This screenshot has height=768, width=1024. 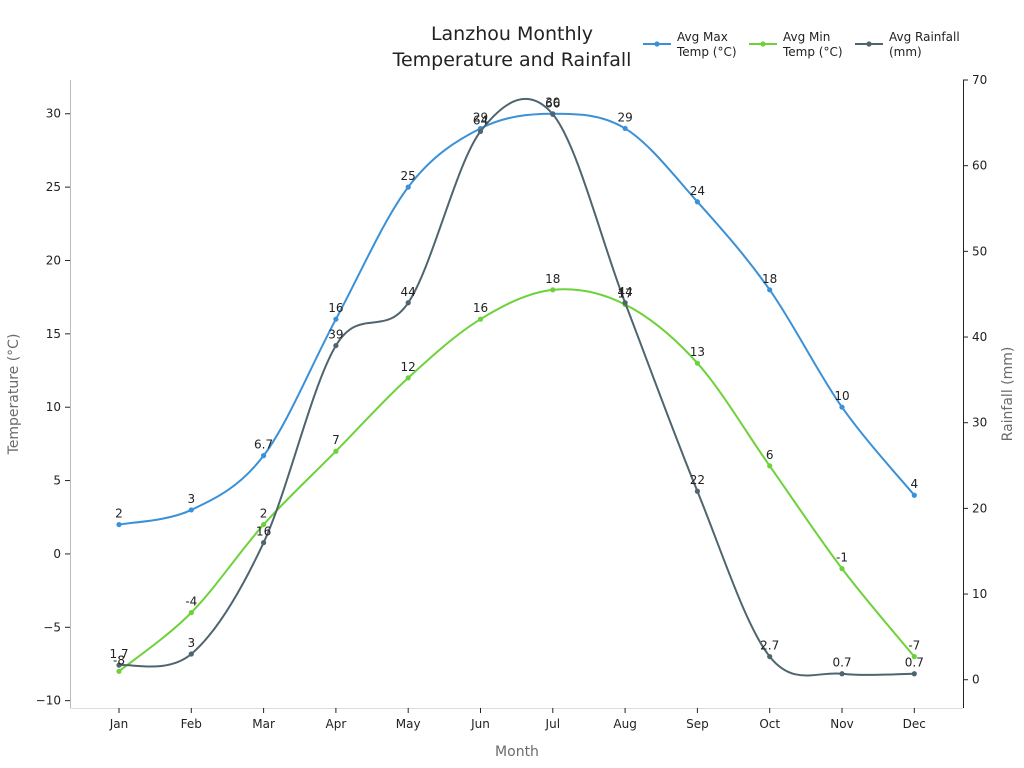 I want to click on x-tick-label: Oct, so click(x=769, y=724).